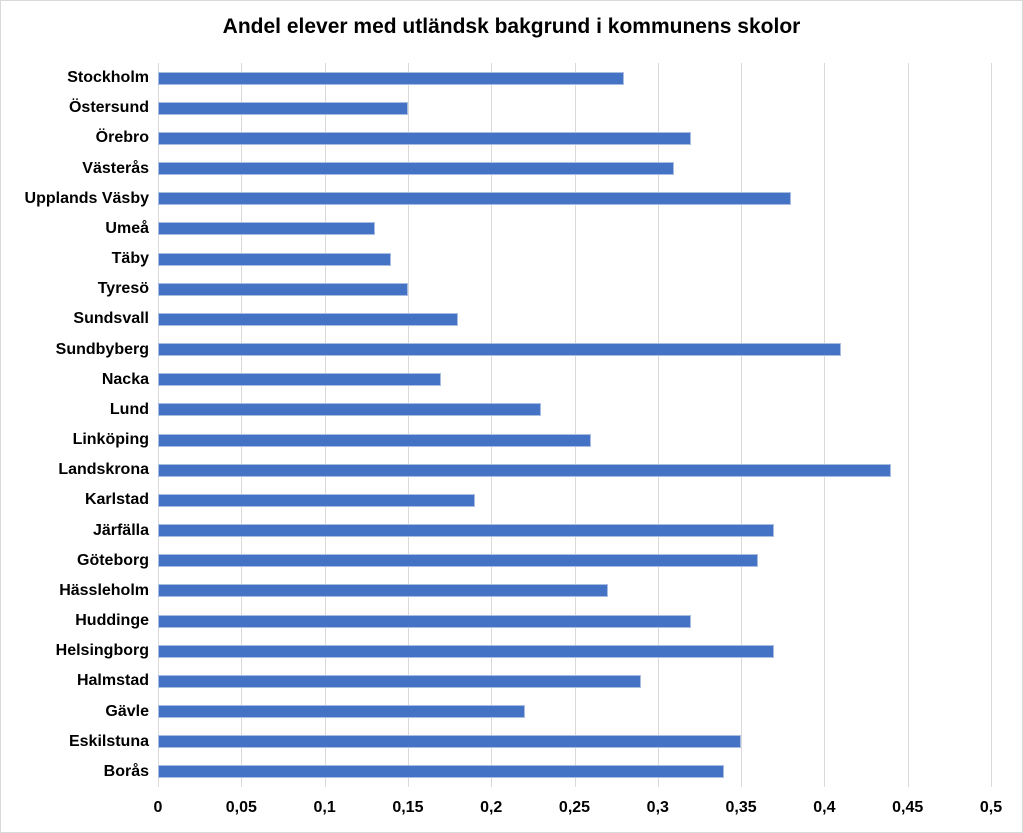 This screenshot has height=833, width=1023. Describe the element at coordinates (104, 590) in the screenshot. I see `category-label: Hässleholm` at that location.